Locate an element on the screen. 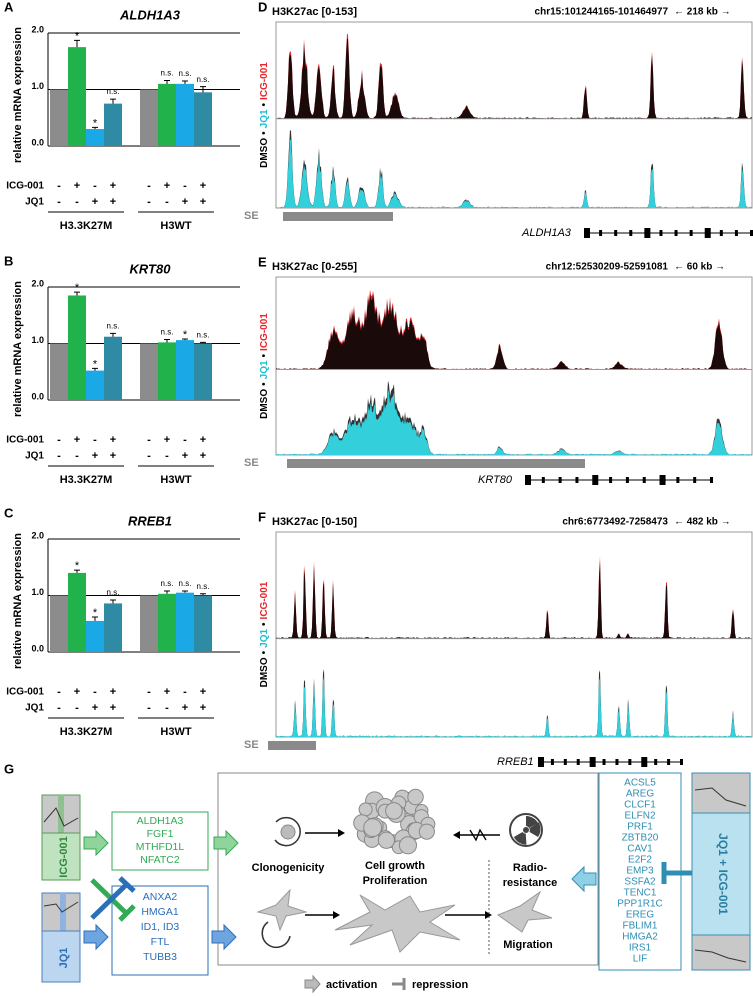 This screenshot has width=753, height=996. cells is located at coordinates (404, 871).